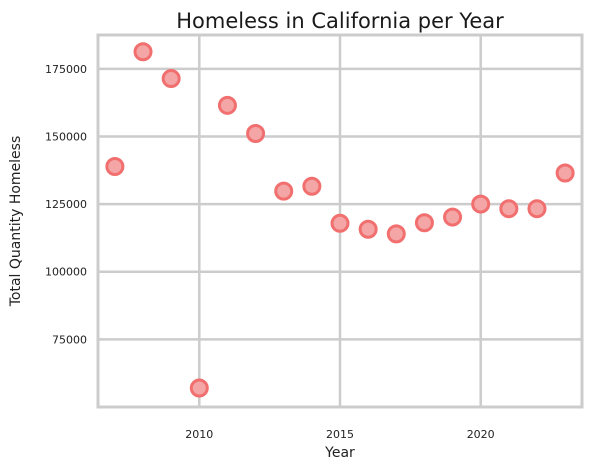 The image size is (604, 470). Describe the element at coordinates (66, 136) in the screenshot. I see `y-tick-label: 150000` at that location.